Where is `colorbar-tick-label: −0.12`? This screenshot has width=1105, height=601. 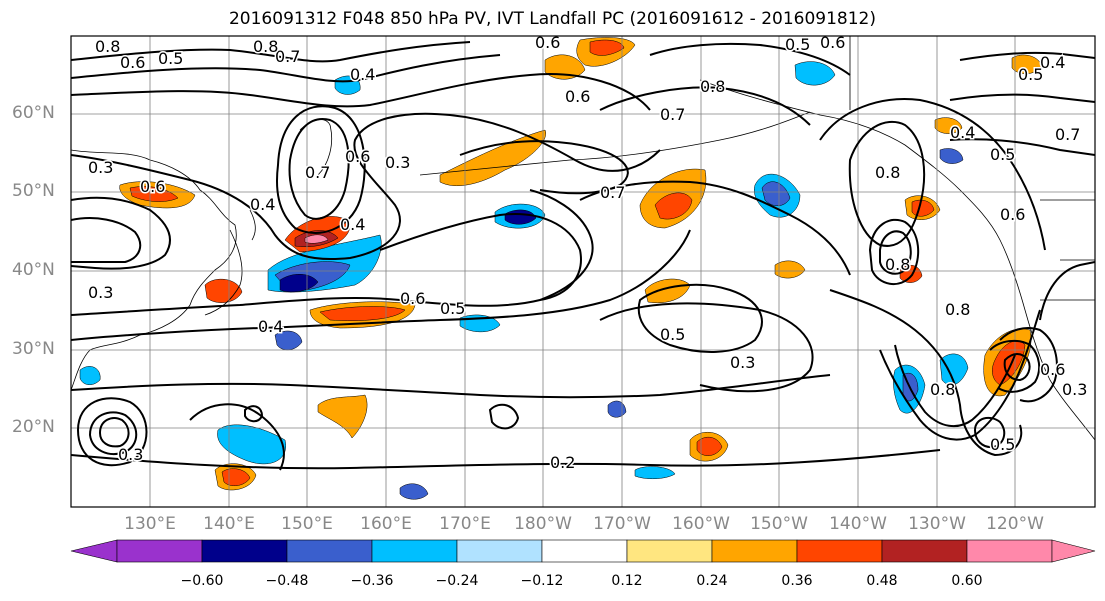 colorbar-tick-label: −0.12 is located at coordinates (542, 581).